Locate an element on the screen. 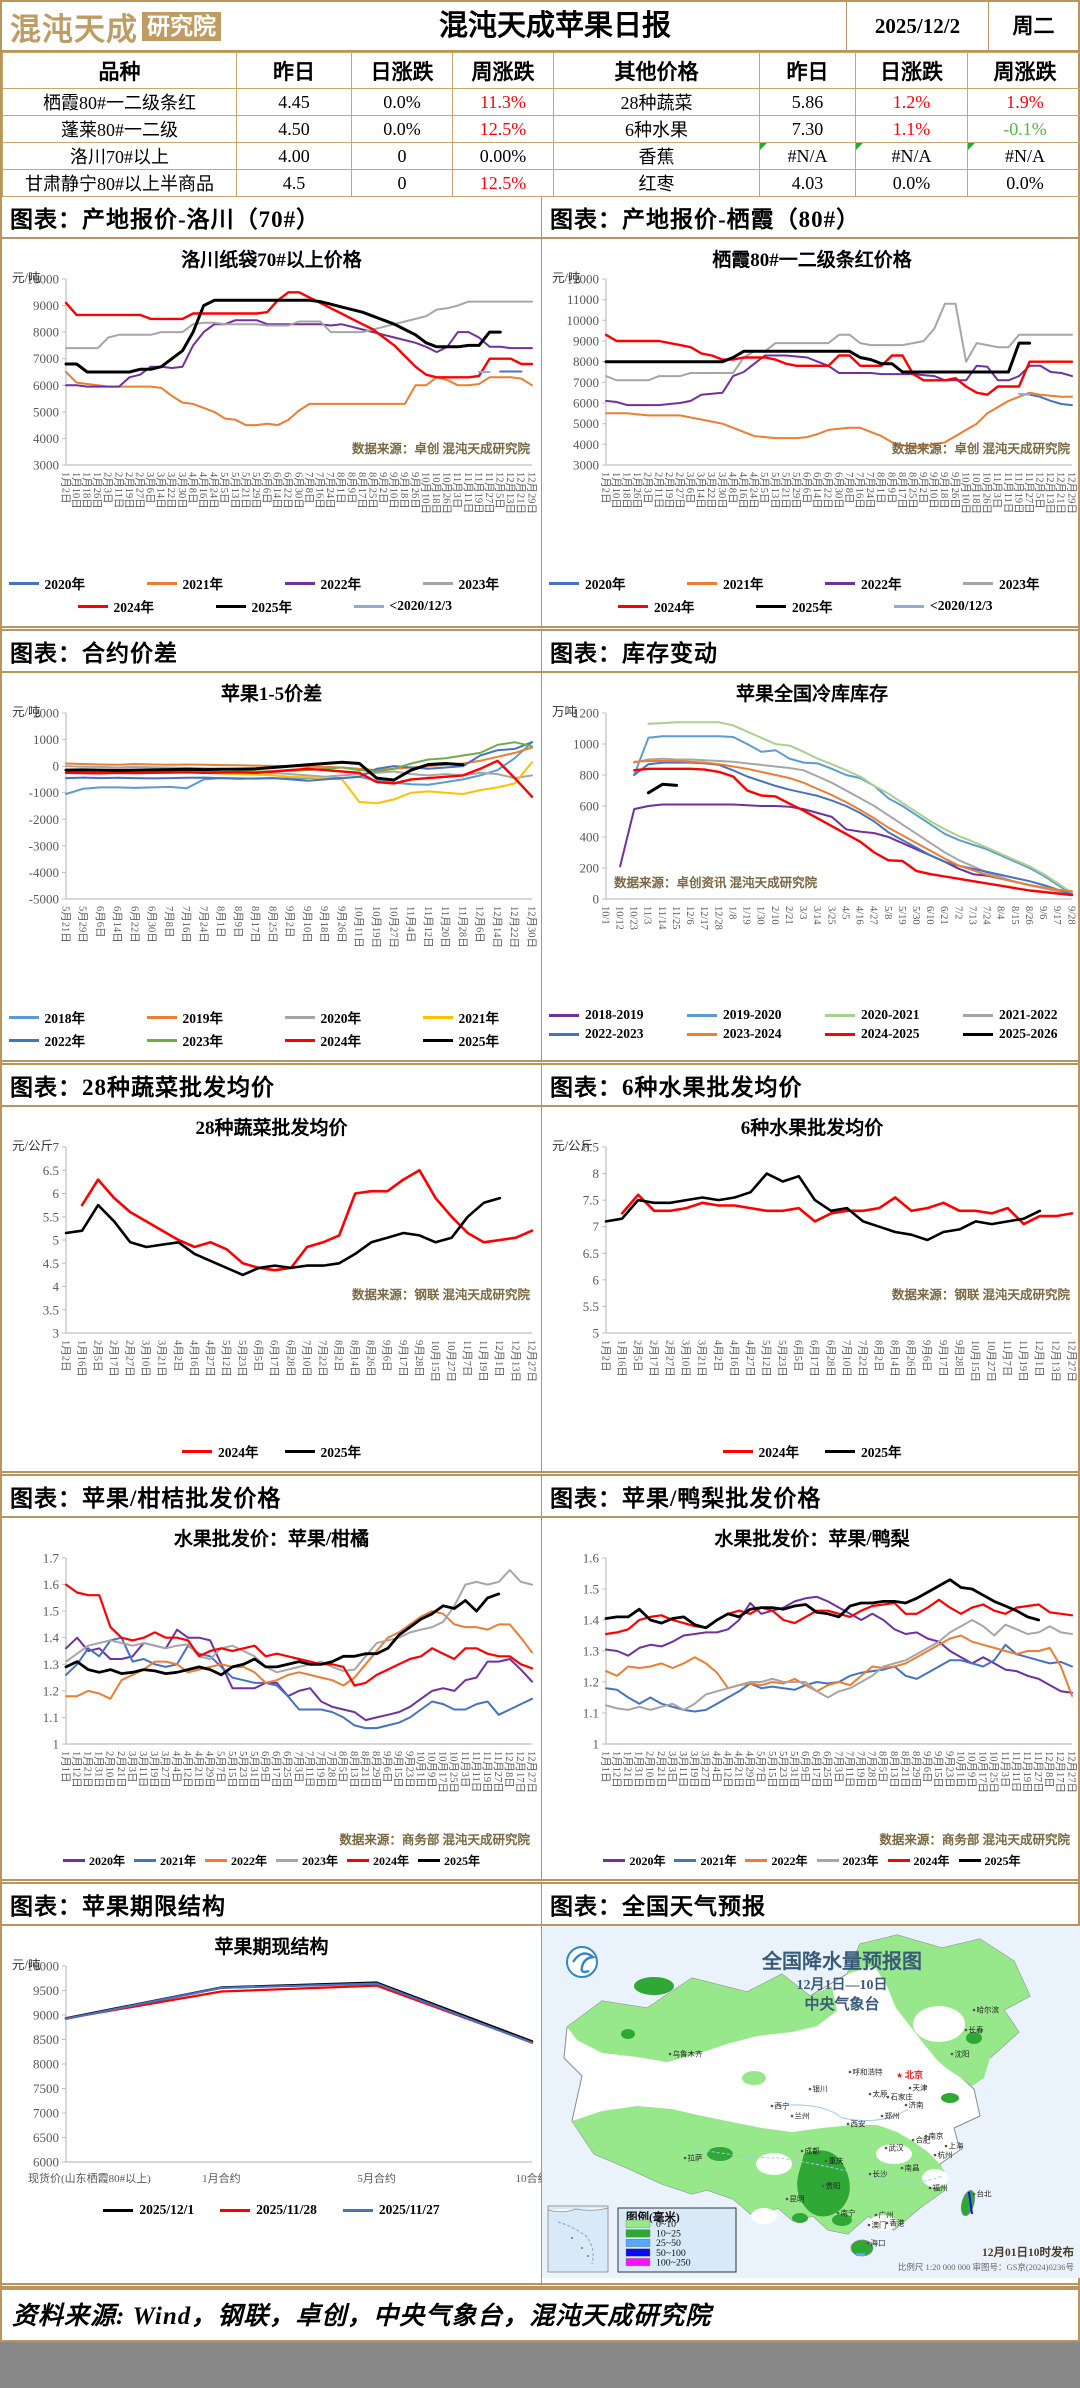 The height and width of the screenshot is (2388, 1080). svg-text: 11/25 is located at coordinates (675, 918).